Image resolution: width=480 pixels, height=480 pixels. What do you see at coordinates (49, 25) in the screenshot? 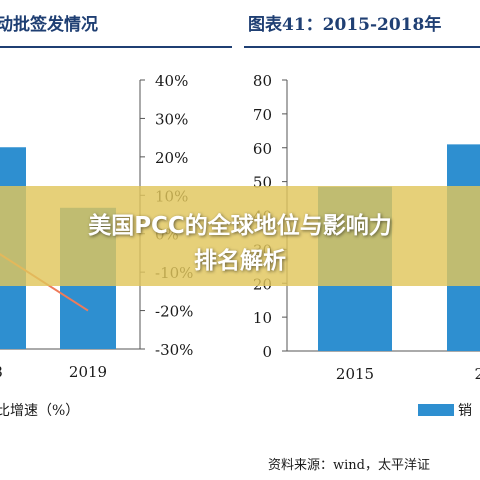
I see `left-chart-title: 动批签发情况` at bounding box center [49, 25].